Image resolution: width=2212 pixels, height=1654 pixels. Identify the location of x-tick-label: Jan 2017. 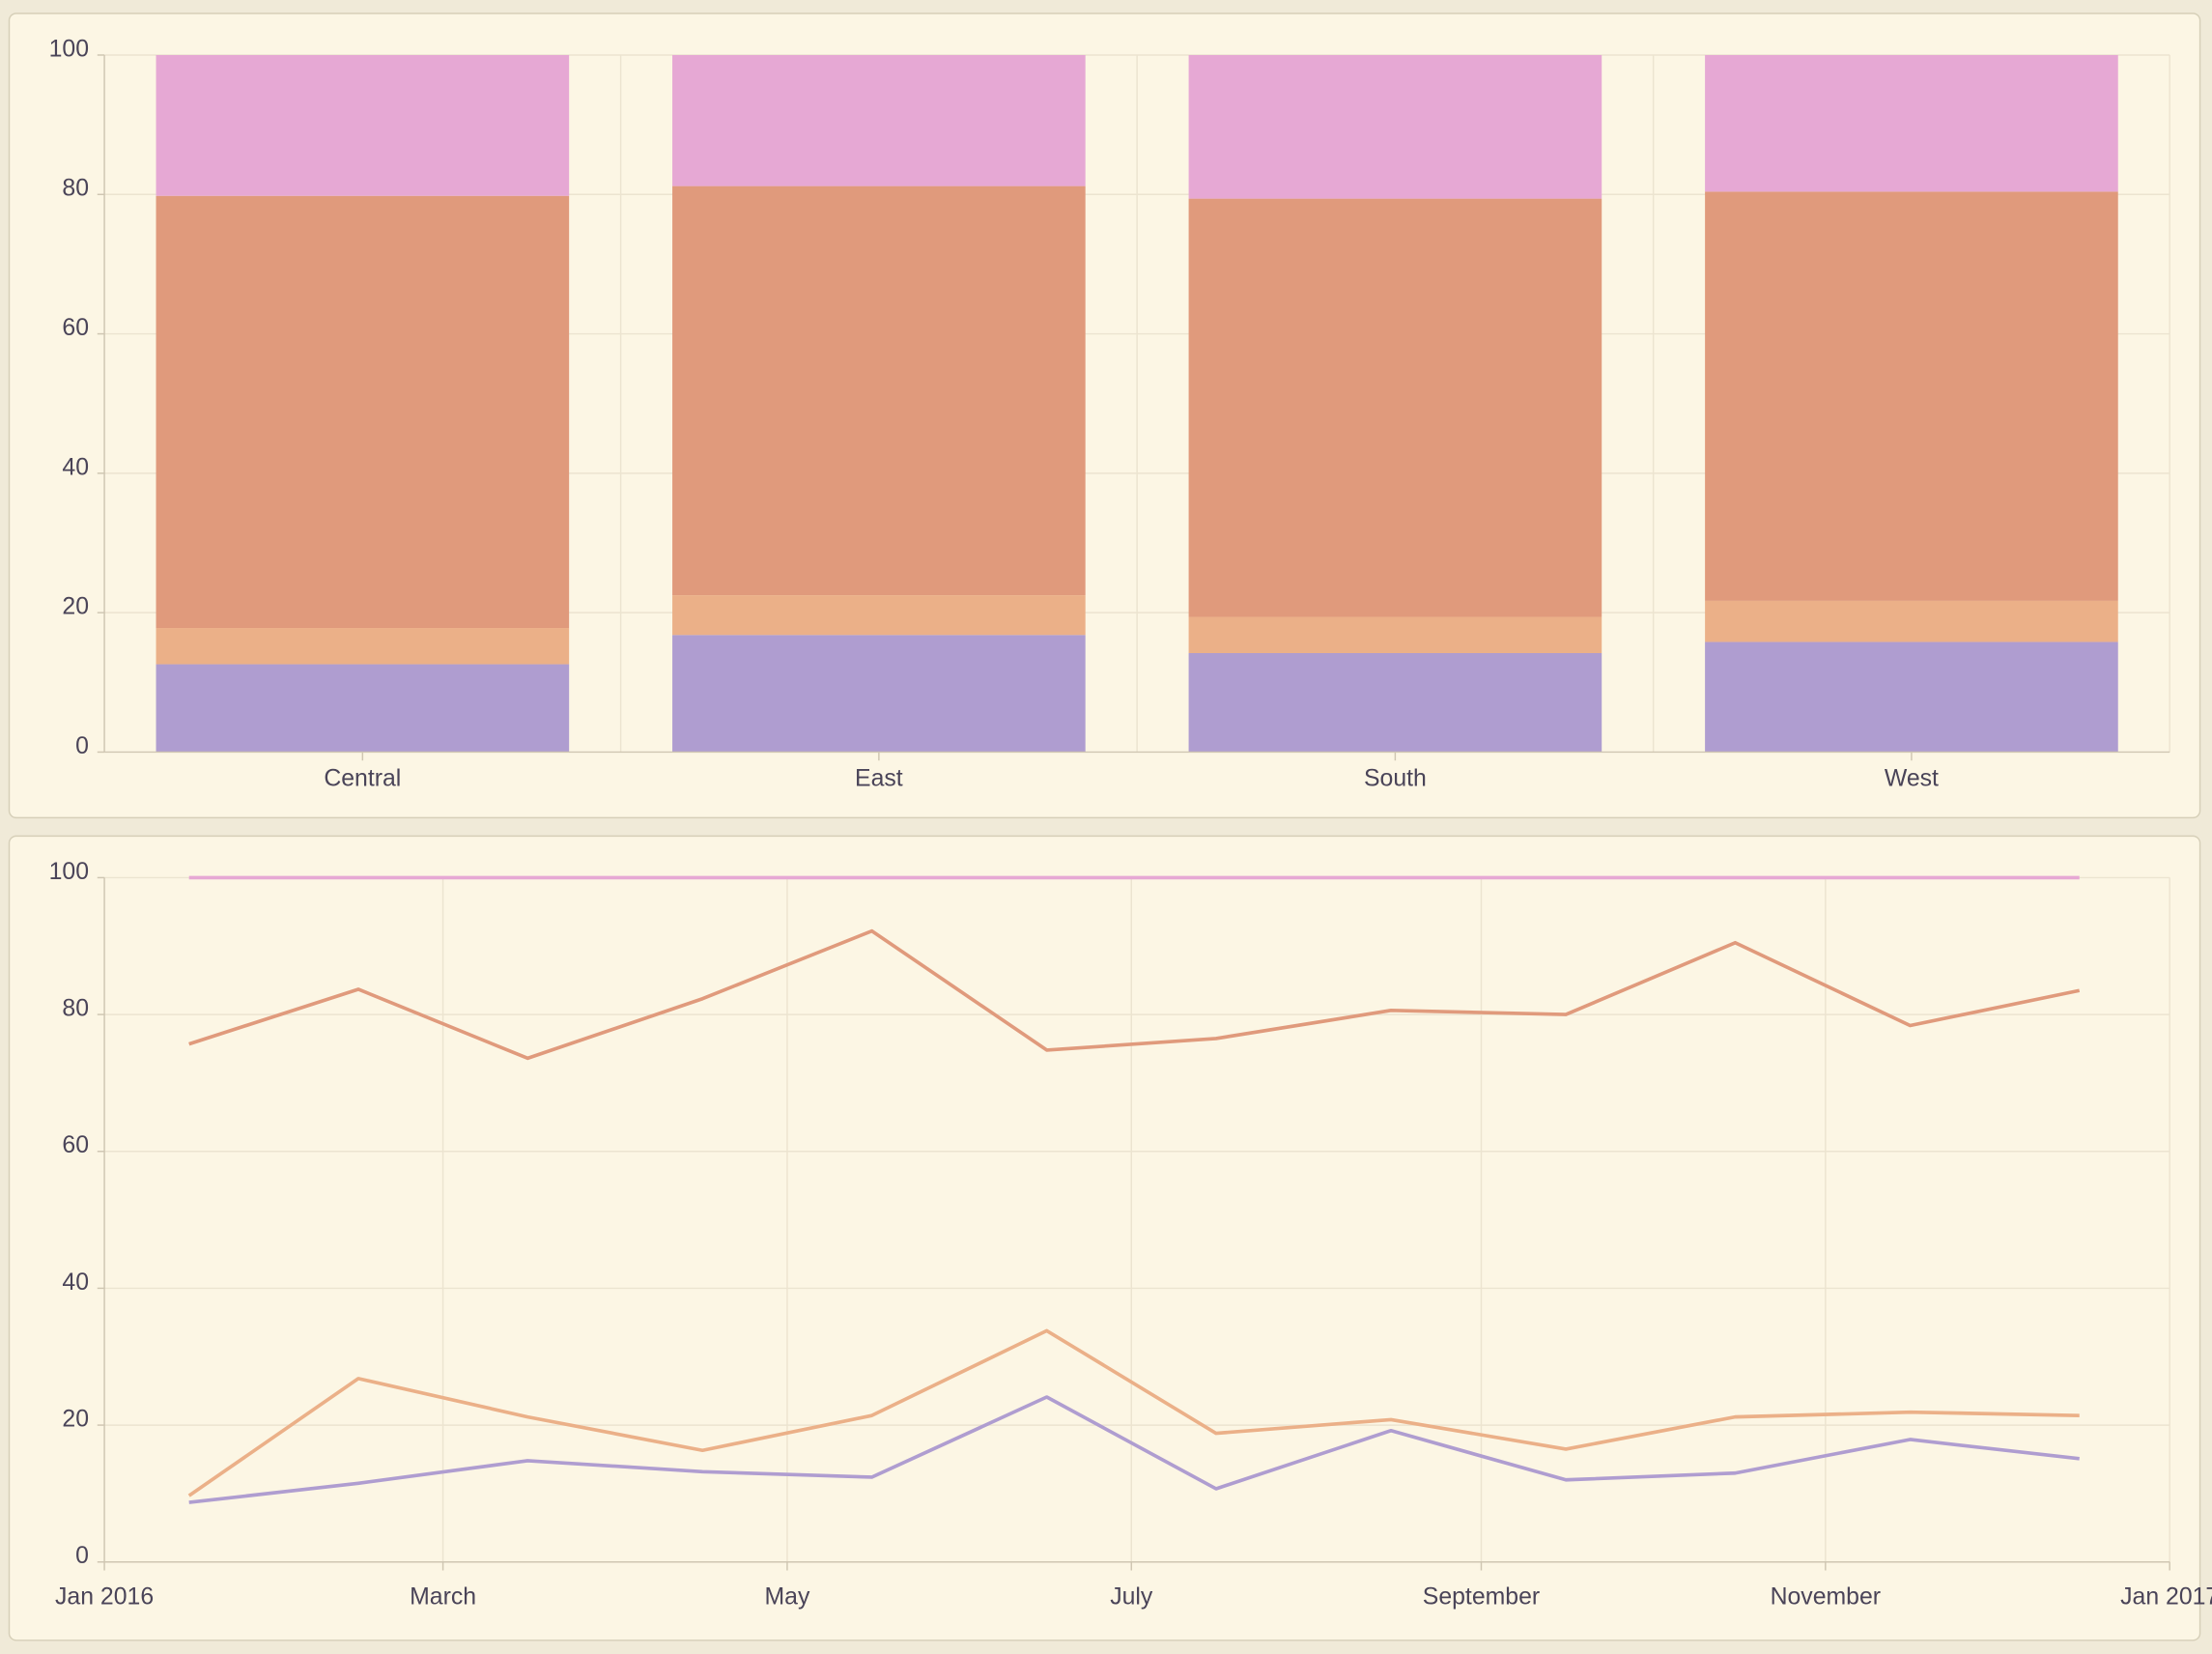
(2166, 1597).